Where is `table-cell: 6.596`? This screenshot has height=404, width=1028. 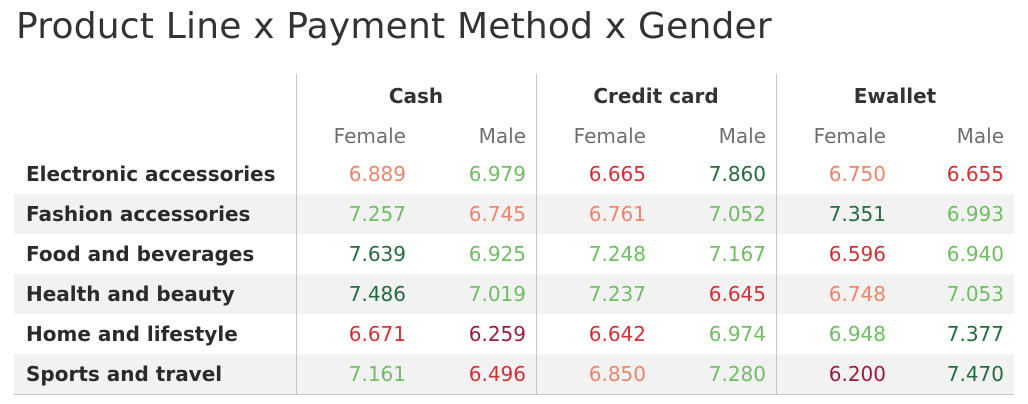
table-cell: 6.596 is located at coordinates (857, 254).